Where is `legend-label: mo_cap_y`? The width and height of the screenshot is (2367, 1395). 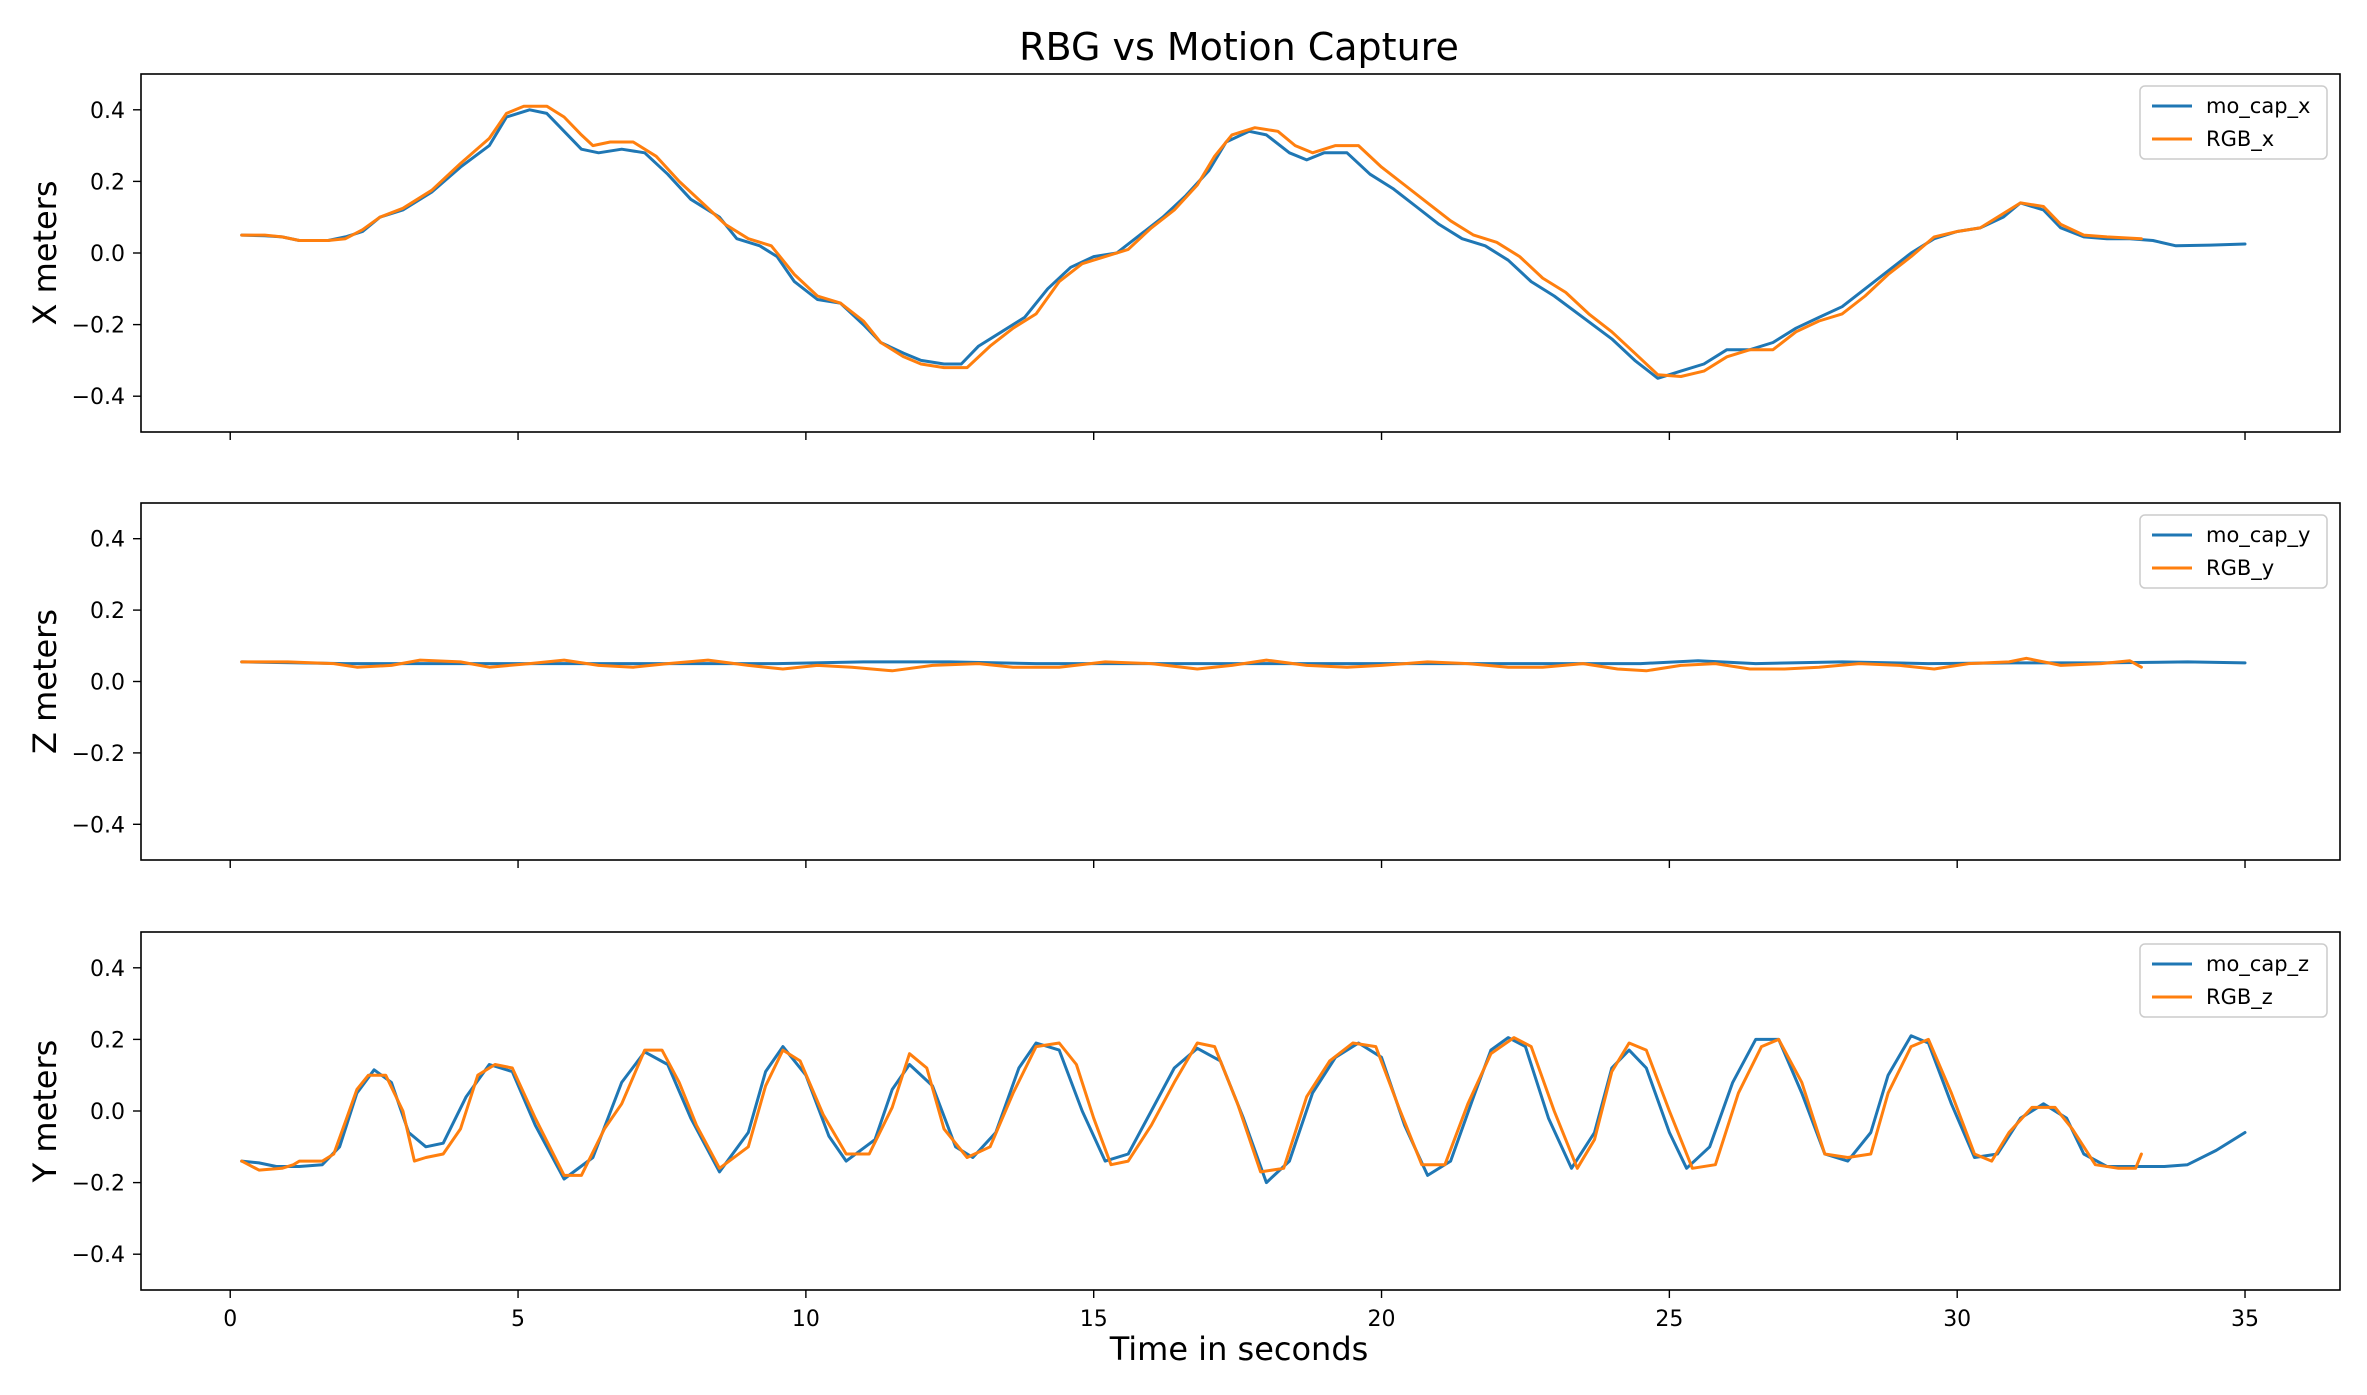 legend-label: mo_cap_y is located at coordinates (2258, 535).